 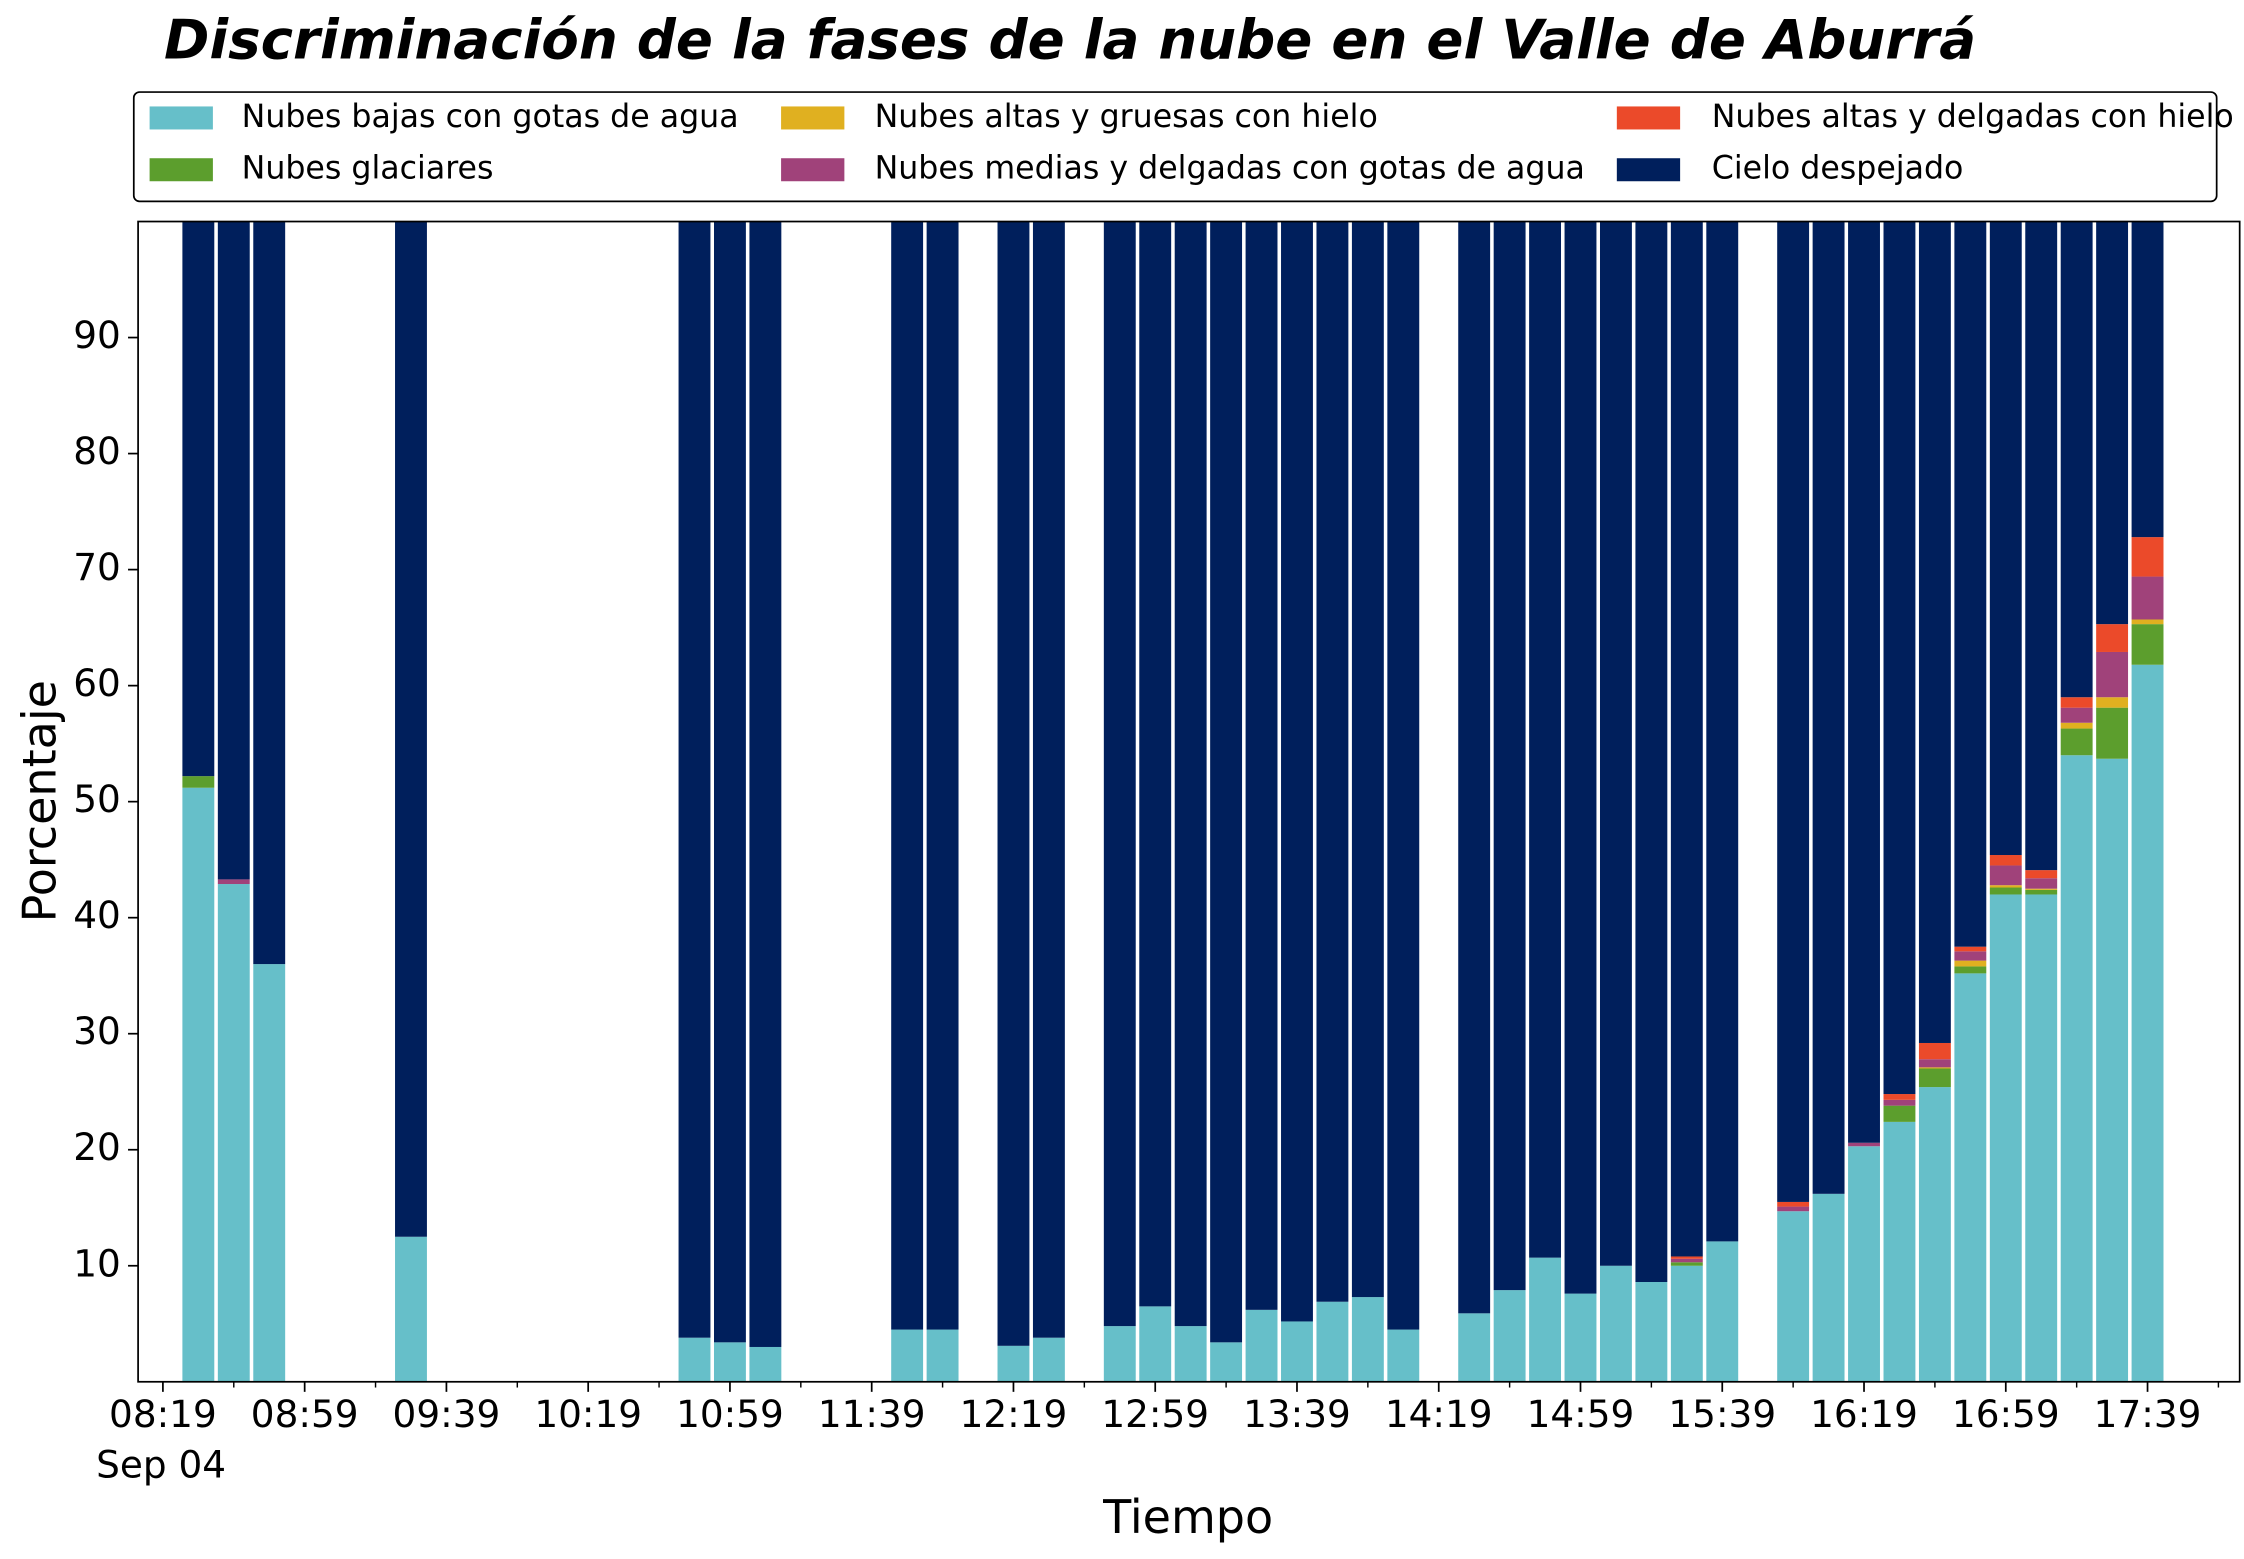 I want to click on x-tick-label: 08:19, so click(x=163, y=1414).